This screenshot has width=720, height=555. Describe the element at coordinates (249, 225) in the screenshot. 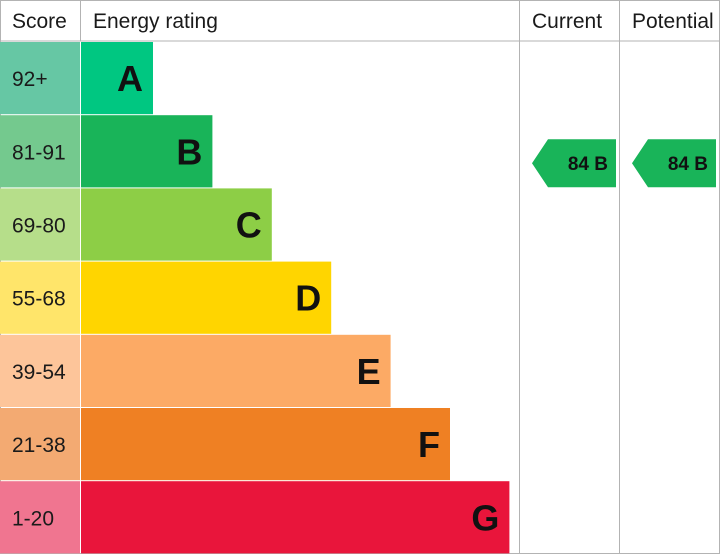

I see `band-letter-c: C` at that location.